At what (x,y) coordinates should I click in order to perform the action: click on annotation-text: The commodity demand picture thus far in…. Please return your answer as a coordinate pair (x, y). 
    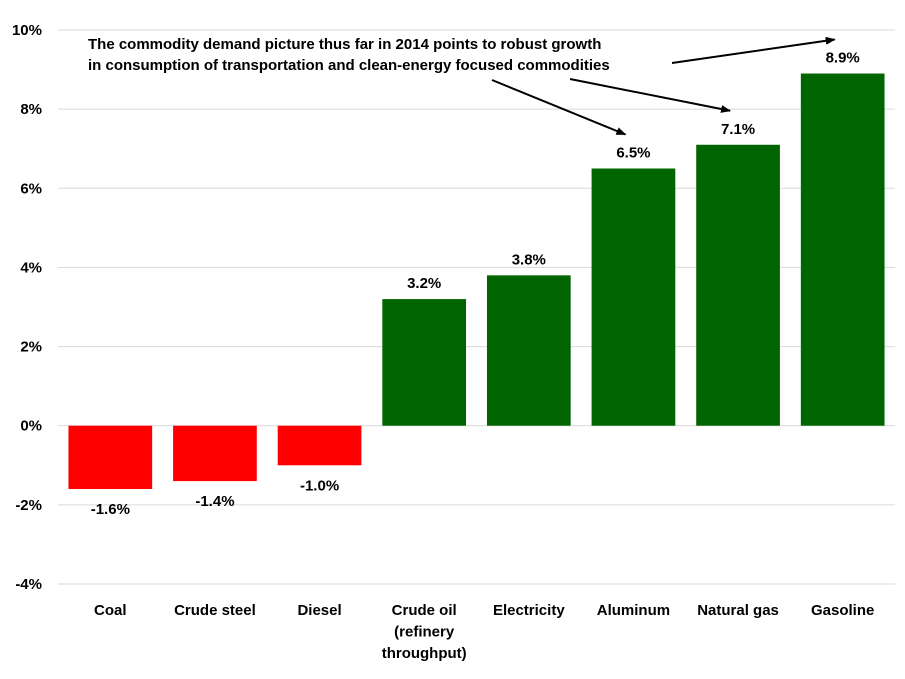
    Looking at the image, I should click on (349, 55).